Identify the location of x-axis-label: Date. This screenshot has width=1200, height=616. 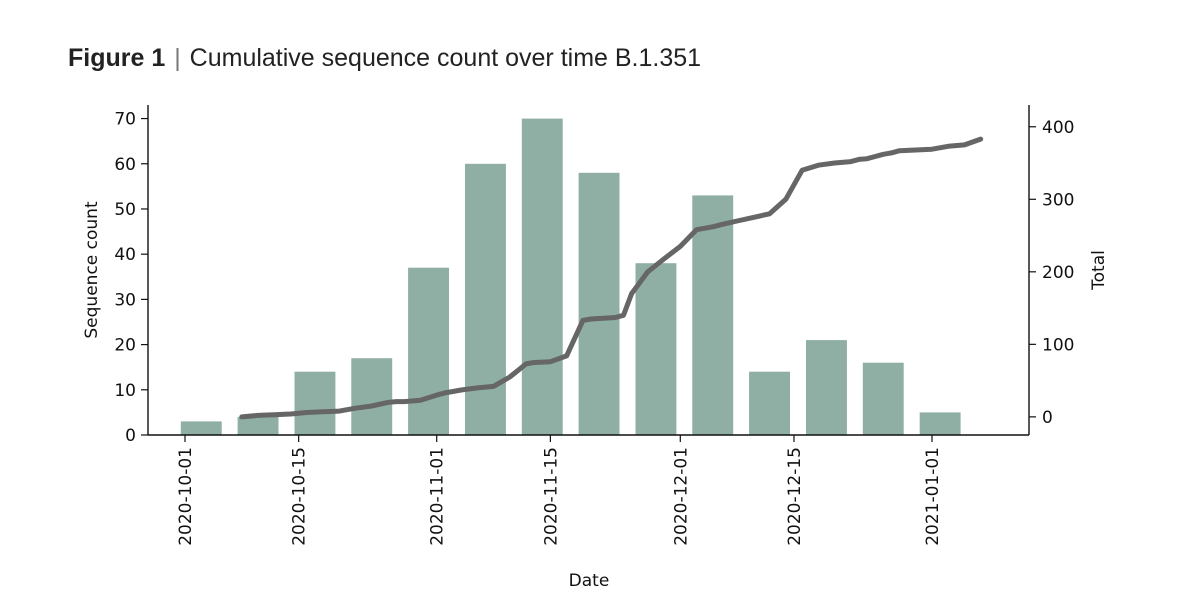
(589, 581).